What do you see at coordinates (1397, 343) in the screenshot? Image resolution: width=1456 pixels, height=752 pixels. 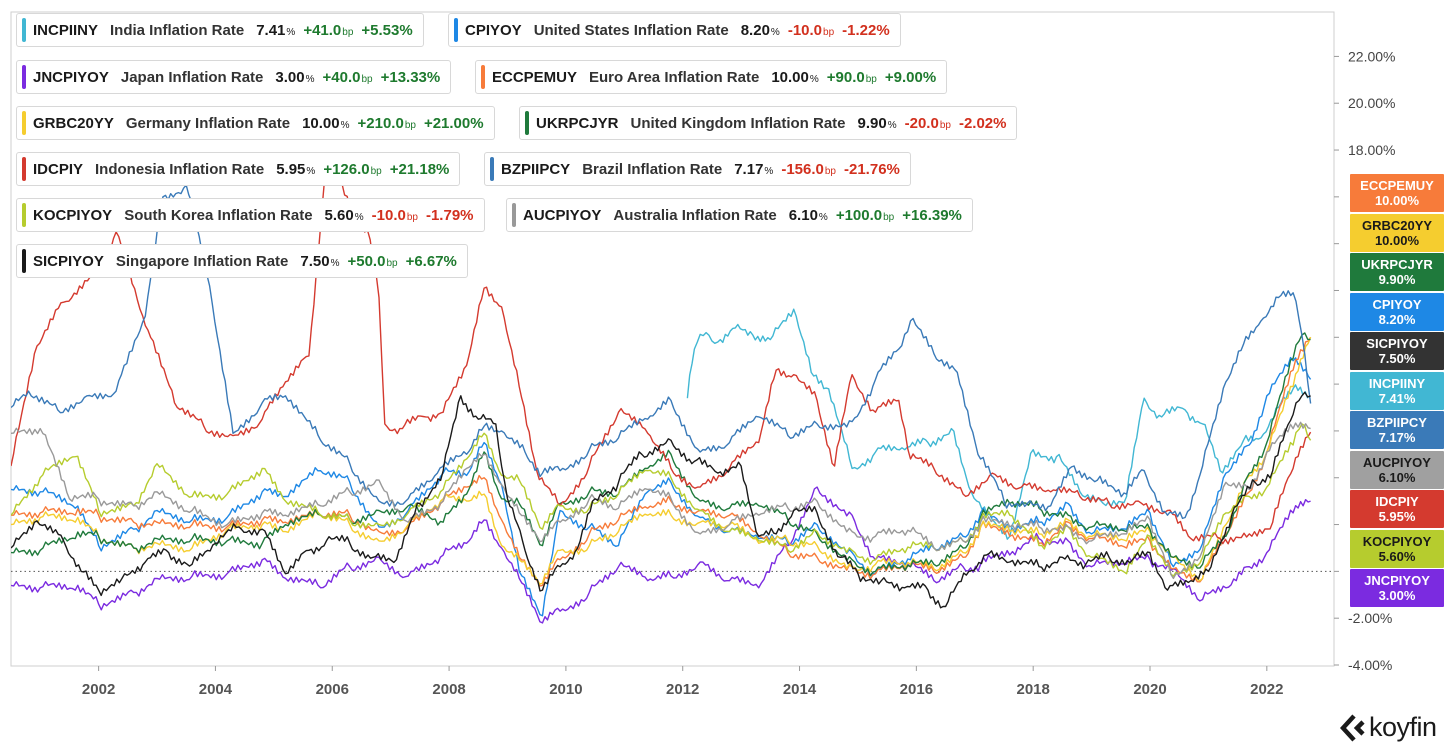 I see `value-tag-ticker: SICPIYOY` at bounding box center [1397, 343].